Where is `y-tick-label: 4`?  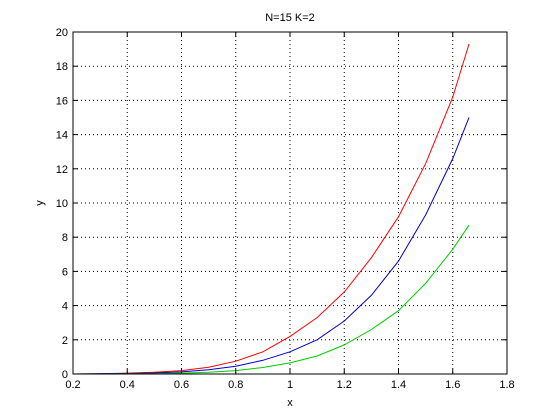
y-tick-label: 4 is located at coordinates (65, 307).